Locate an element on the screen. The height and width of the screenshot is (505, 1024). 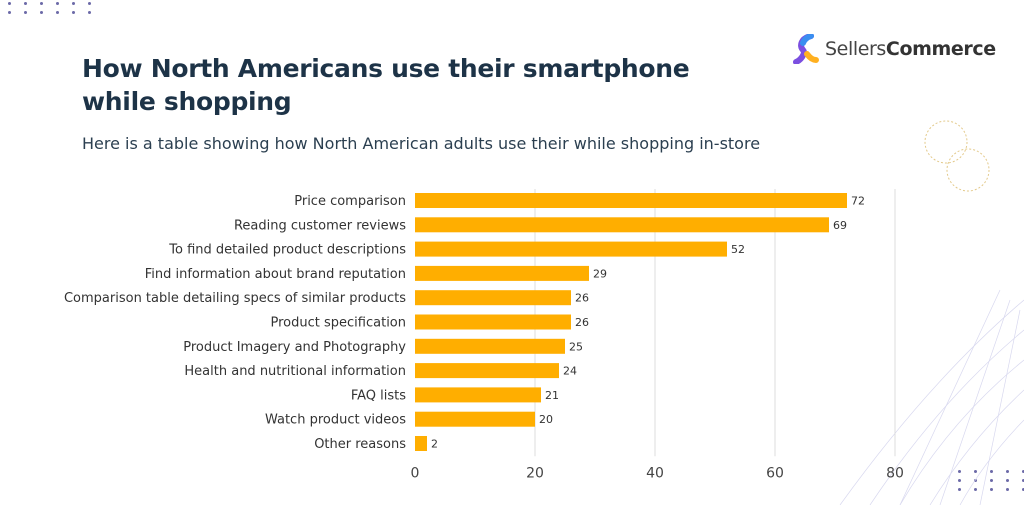
data-label: 24 is located at coordinates (570, 371).